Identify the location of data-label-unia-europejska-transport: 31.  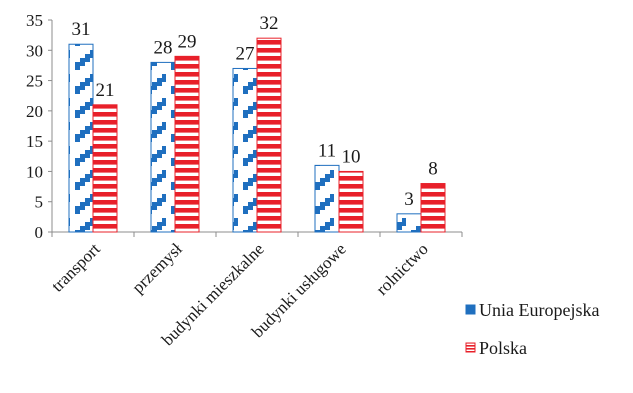
(81, 29).